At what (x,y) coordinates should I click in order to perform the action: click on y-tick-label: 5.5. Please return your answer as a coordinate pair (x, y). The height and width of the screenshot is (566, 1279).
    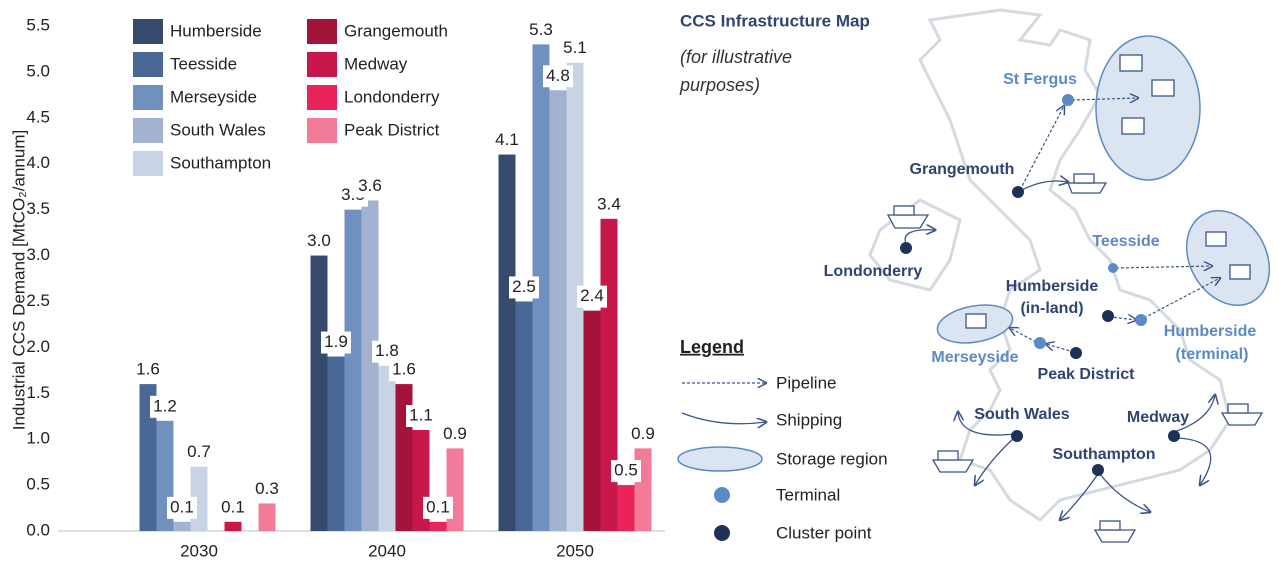
    Looking at the image, I should click on (38, 24).